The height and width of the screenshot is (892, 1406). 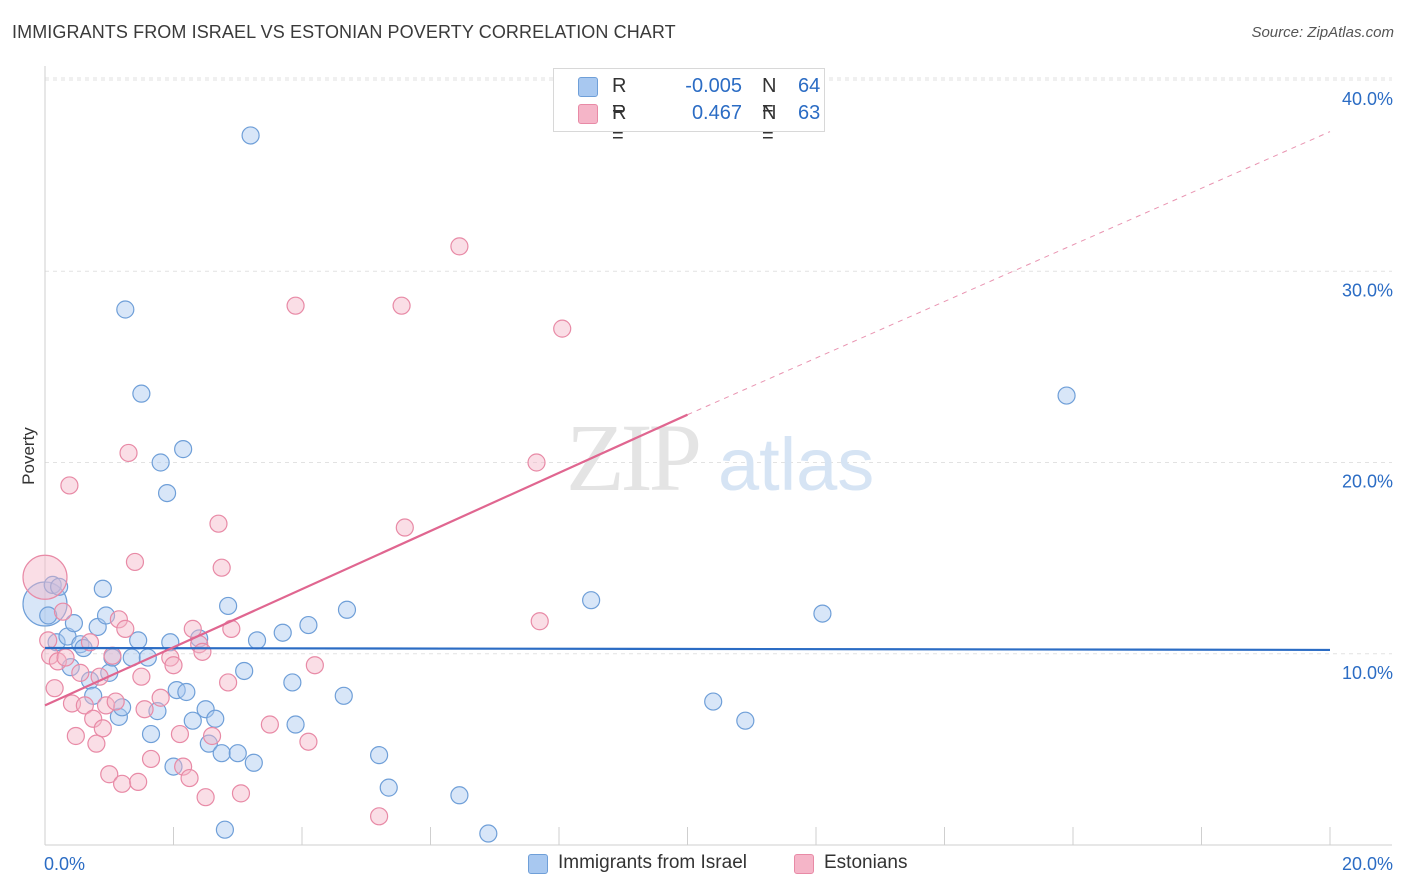 What do you see at coordinates (1322, 32) in the screenshot?
I see `source-label: Source: ZipAtlas.com` at bounding box center [1322, 32].